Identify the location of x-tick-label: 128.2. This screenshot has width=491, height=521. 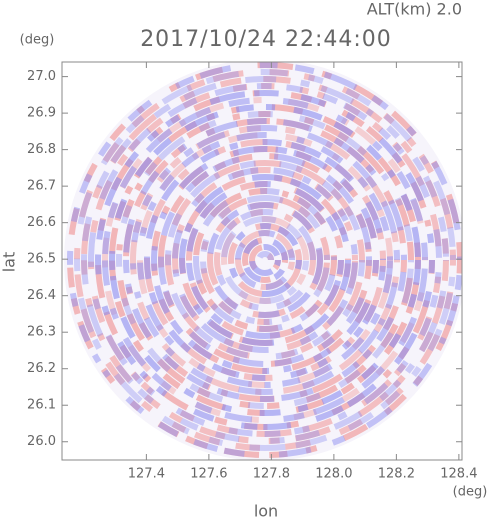
(396, 474).